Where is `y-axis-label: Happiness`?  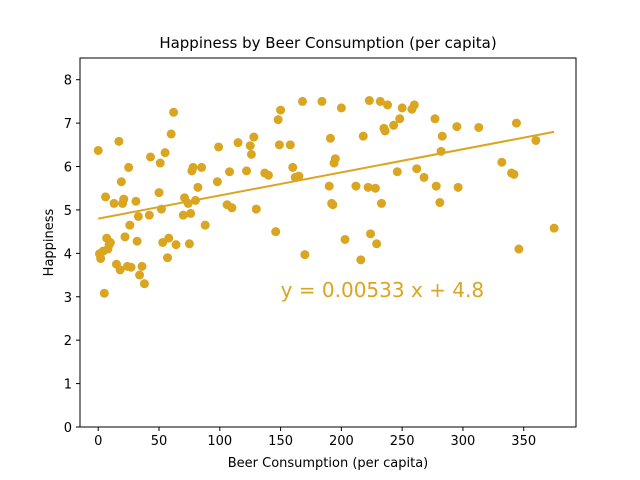 y-axis-label: Happiness is located at coordinates (49, 242).